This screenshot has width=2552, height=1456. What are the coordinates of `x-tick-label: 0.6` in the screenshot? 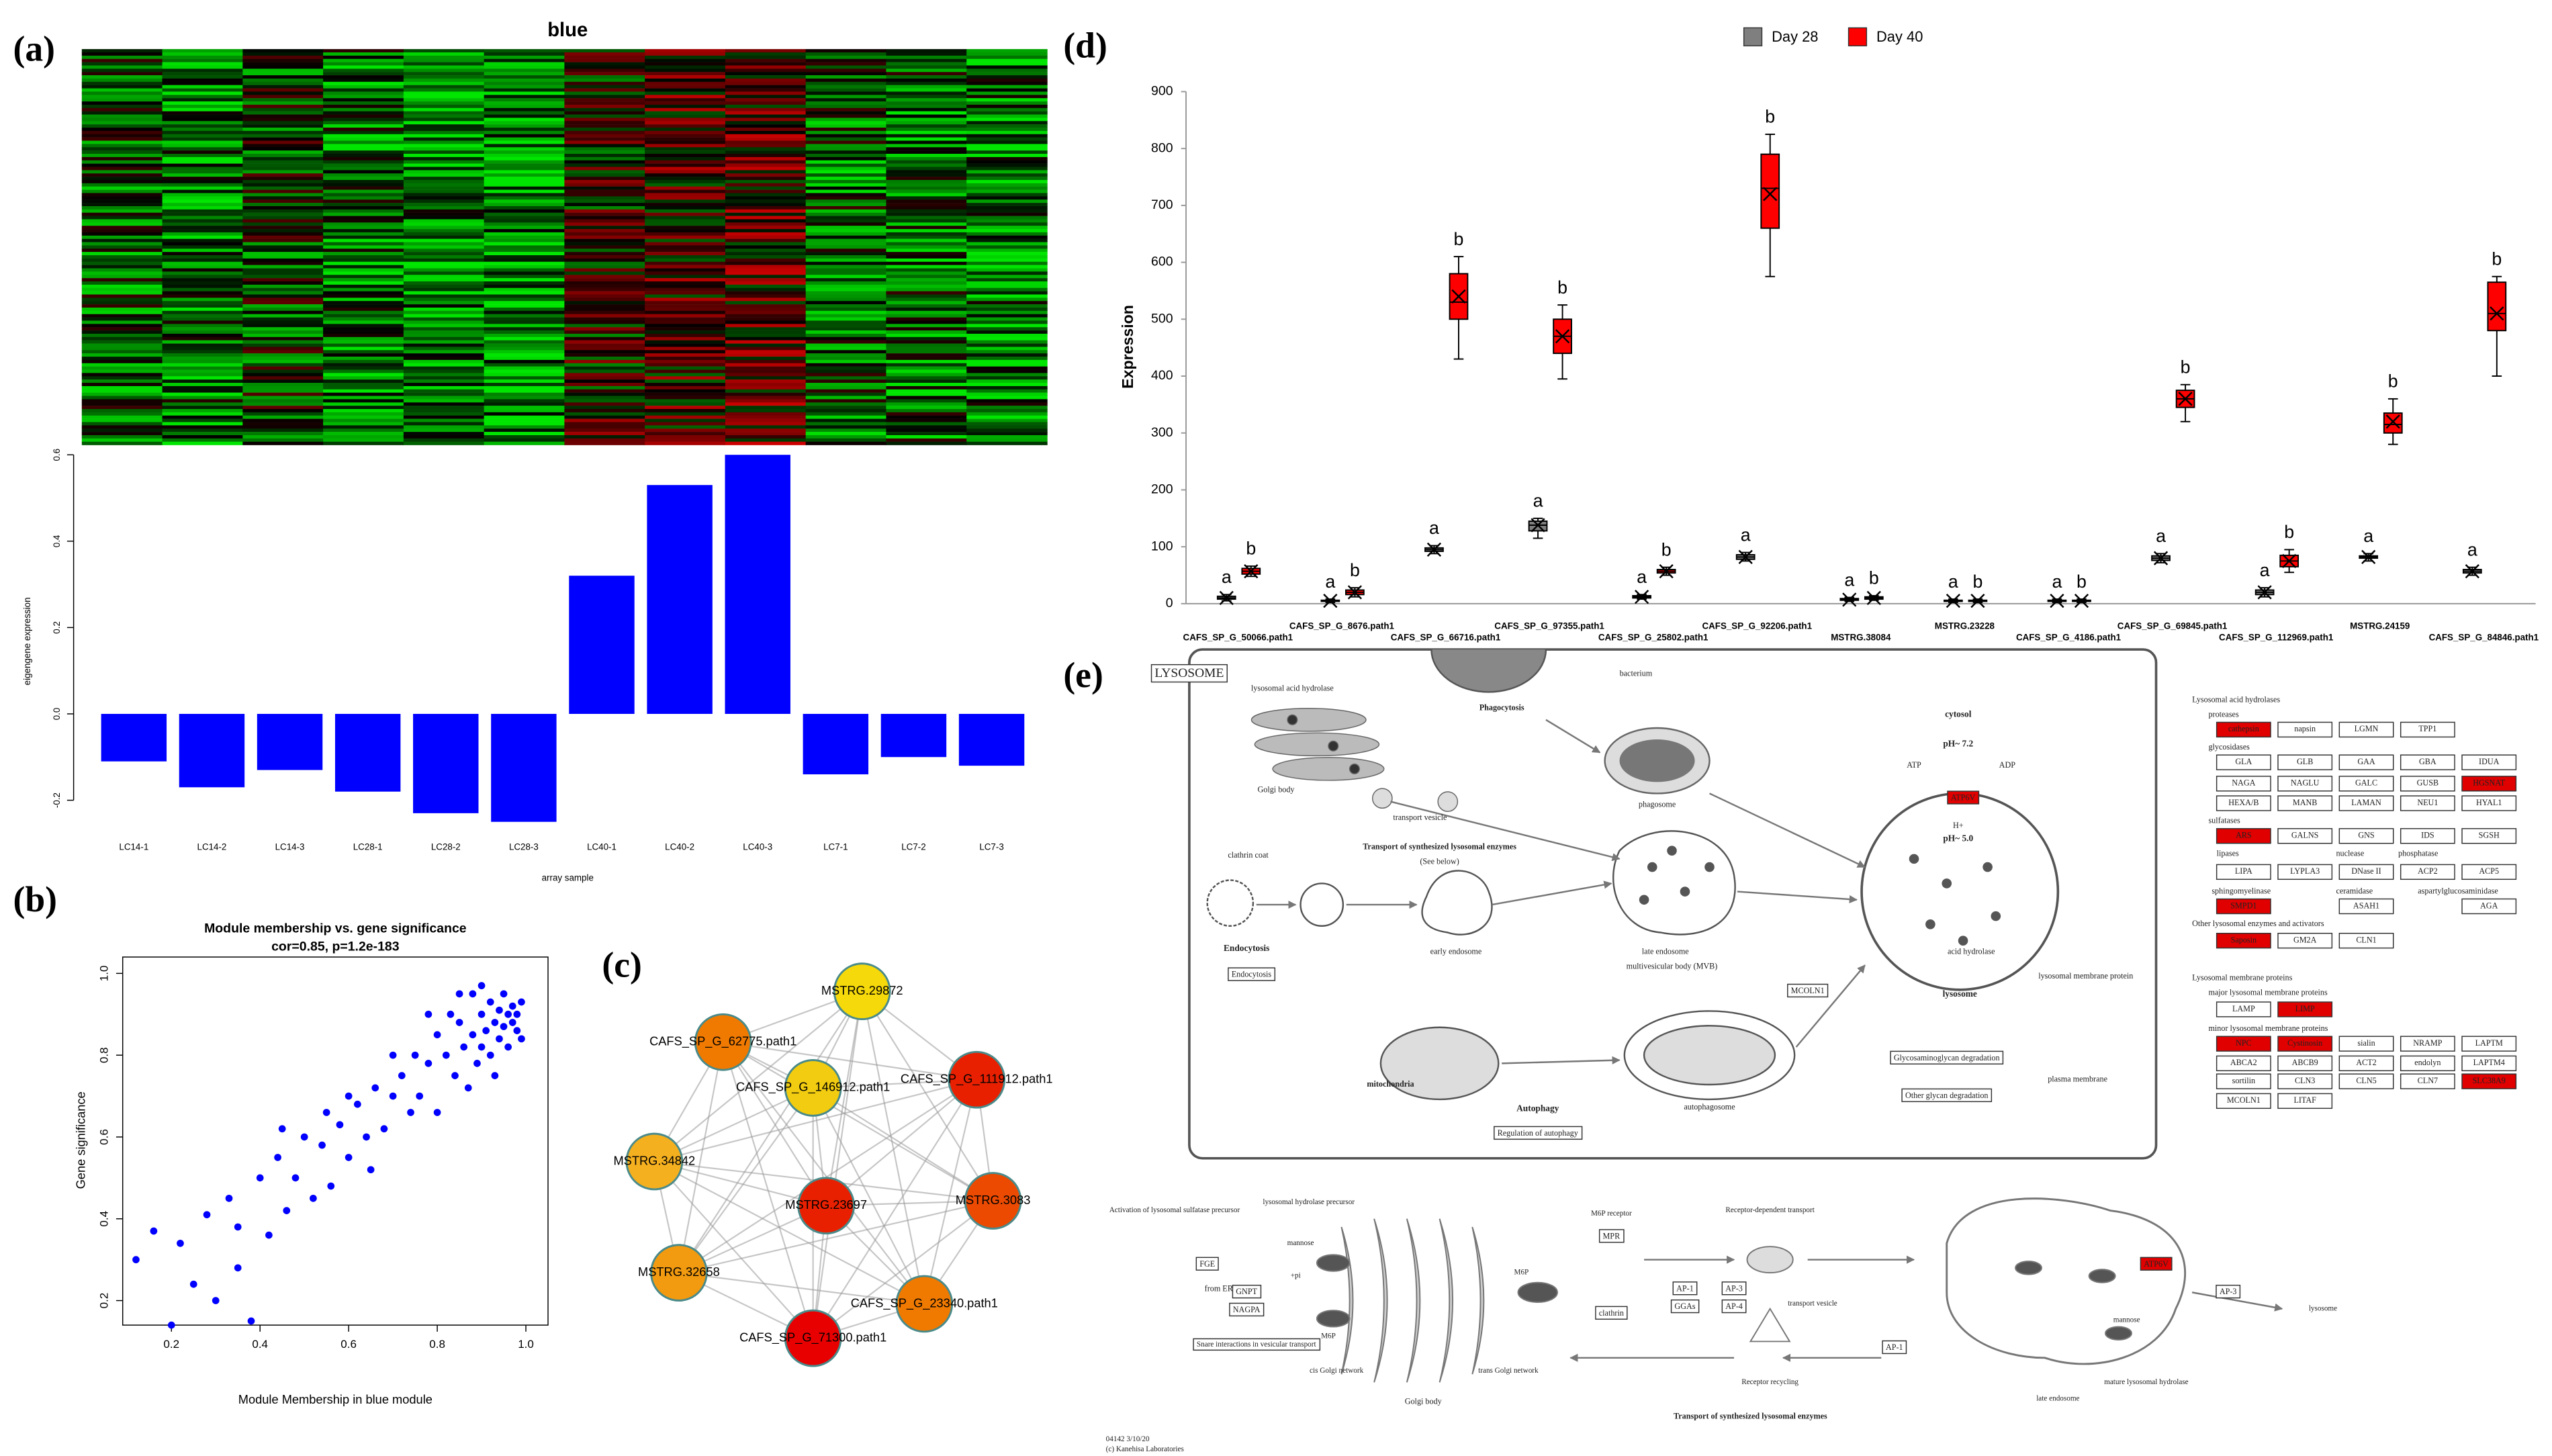 It's located at (349, 1344).